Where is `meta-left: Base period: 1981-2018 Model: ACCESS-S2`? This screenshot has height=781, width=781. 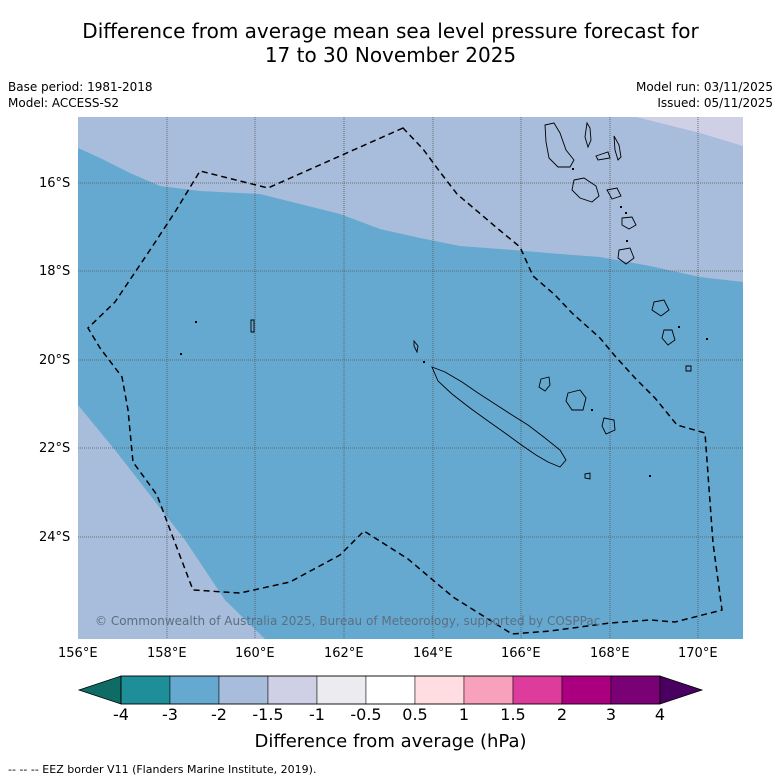
meta-left: Base period: 1981-2018 Model: ACCESS-S2 is located at coordinates (80, 95).